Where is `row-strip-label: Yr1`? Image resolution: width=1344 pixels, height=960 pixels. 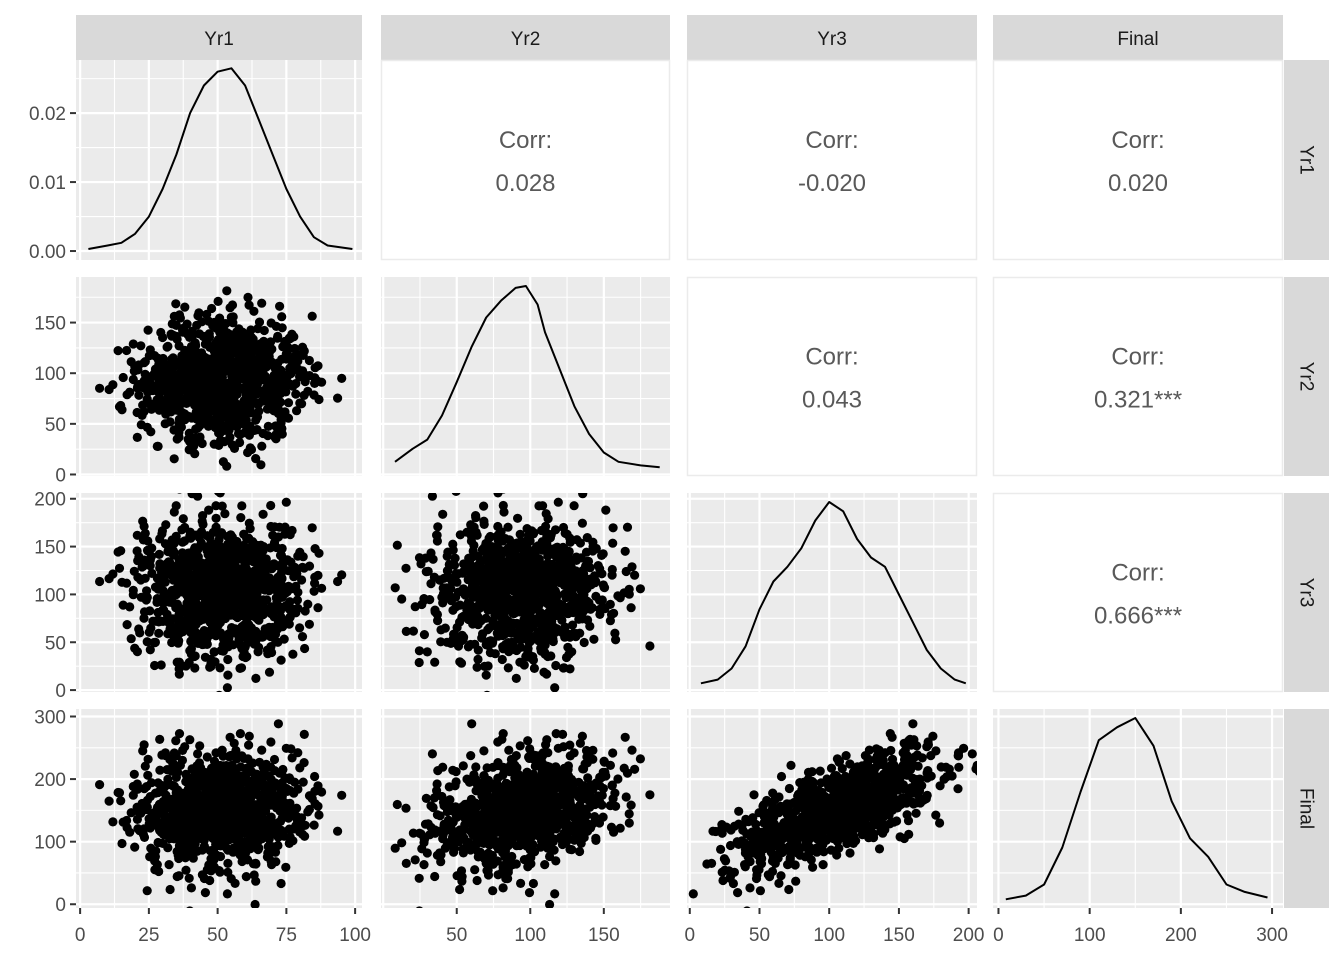
row-strip-label: Yr1 is located at coordinates (1306, 160).